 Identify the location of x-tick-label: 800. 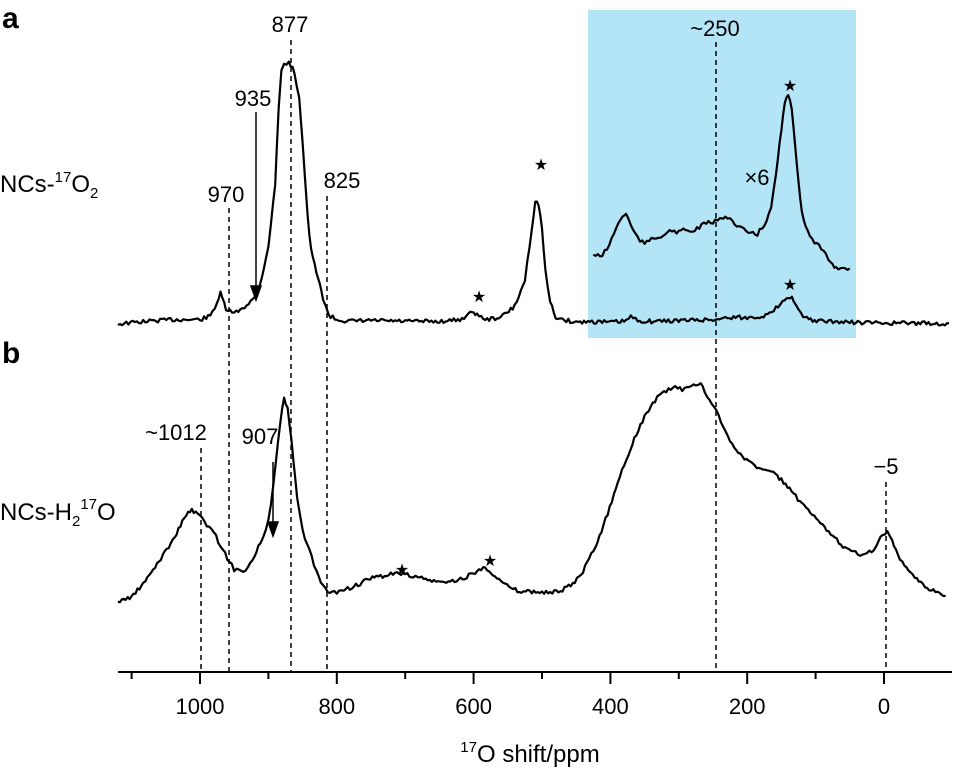
(336, 706).